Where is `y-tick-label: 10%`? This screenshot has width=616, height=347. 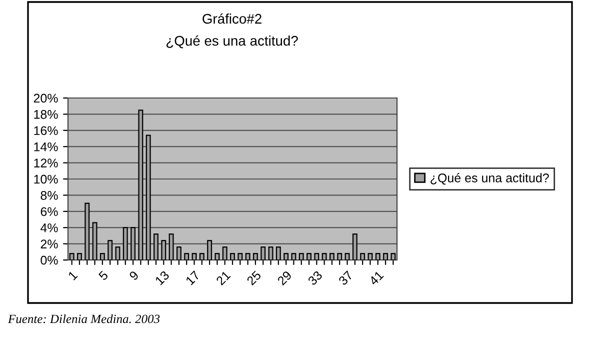
y-tick-label: 10% is located at coordinates (46, 179).